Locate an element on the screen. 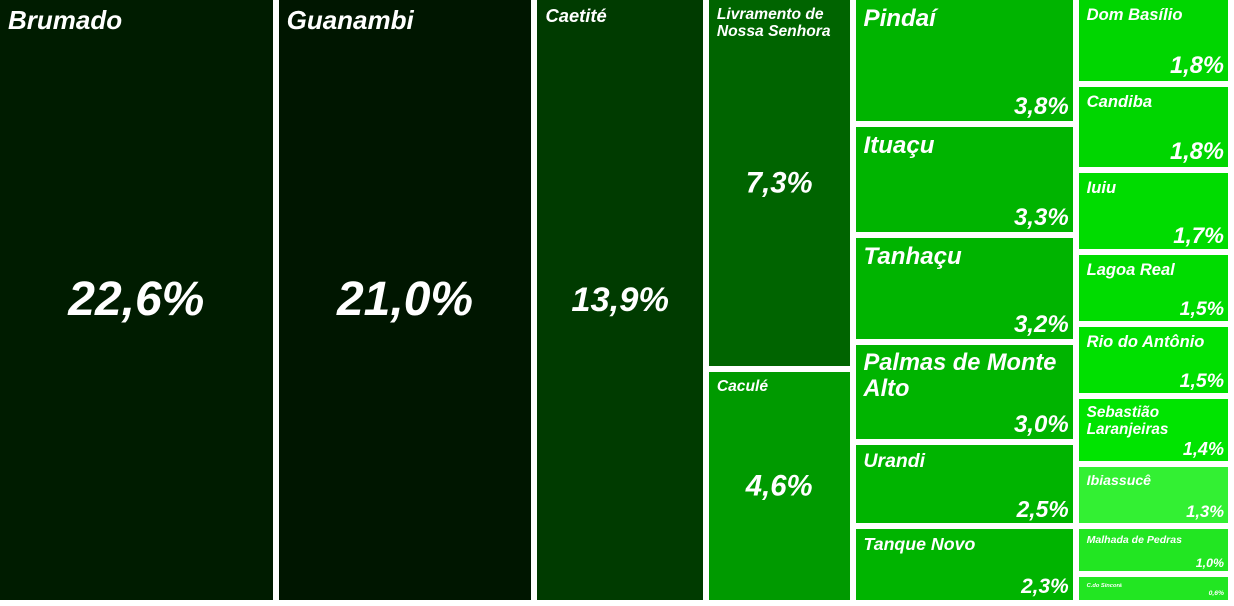  tile-label: Guanambi is located at coordinates (350, 20).